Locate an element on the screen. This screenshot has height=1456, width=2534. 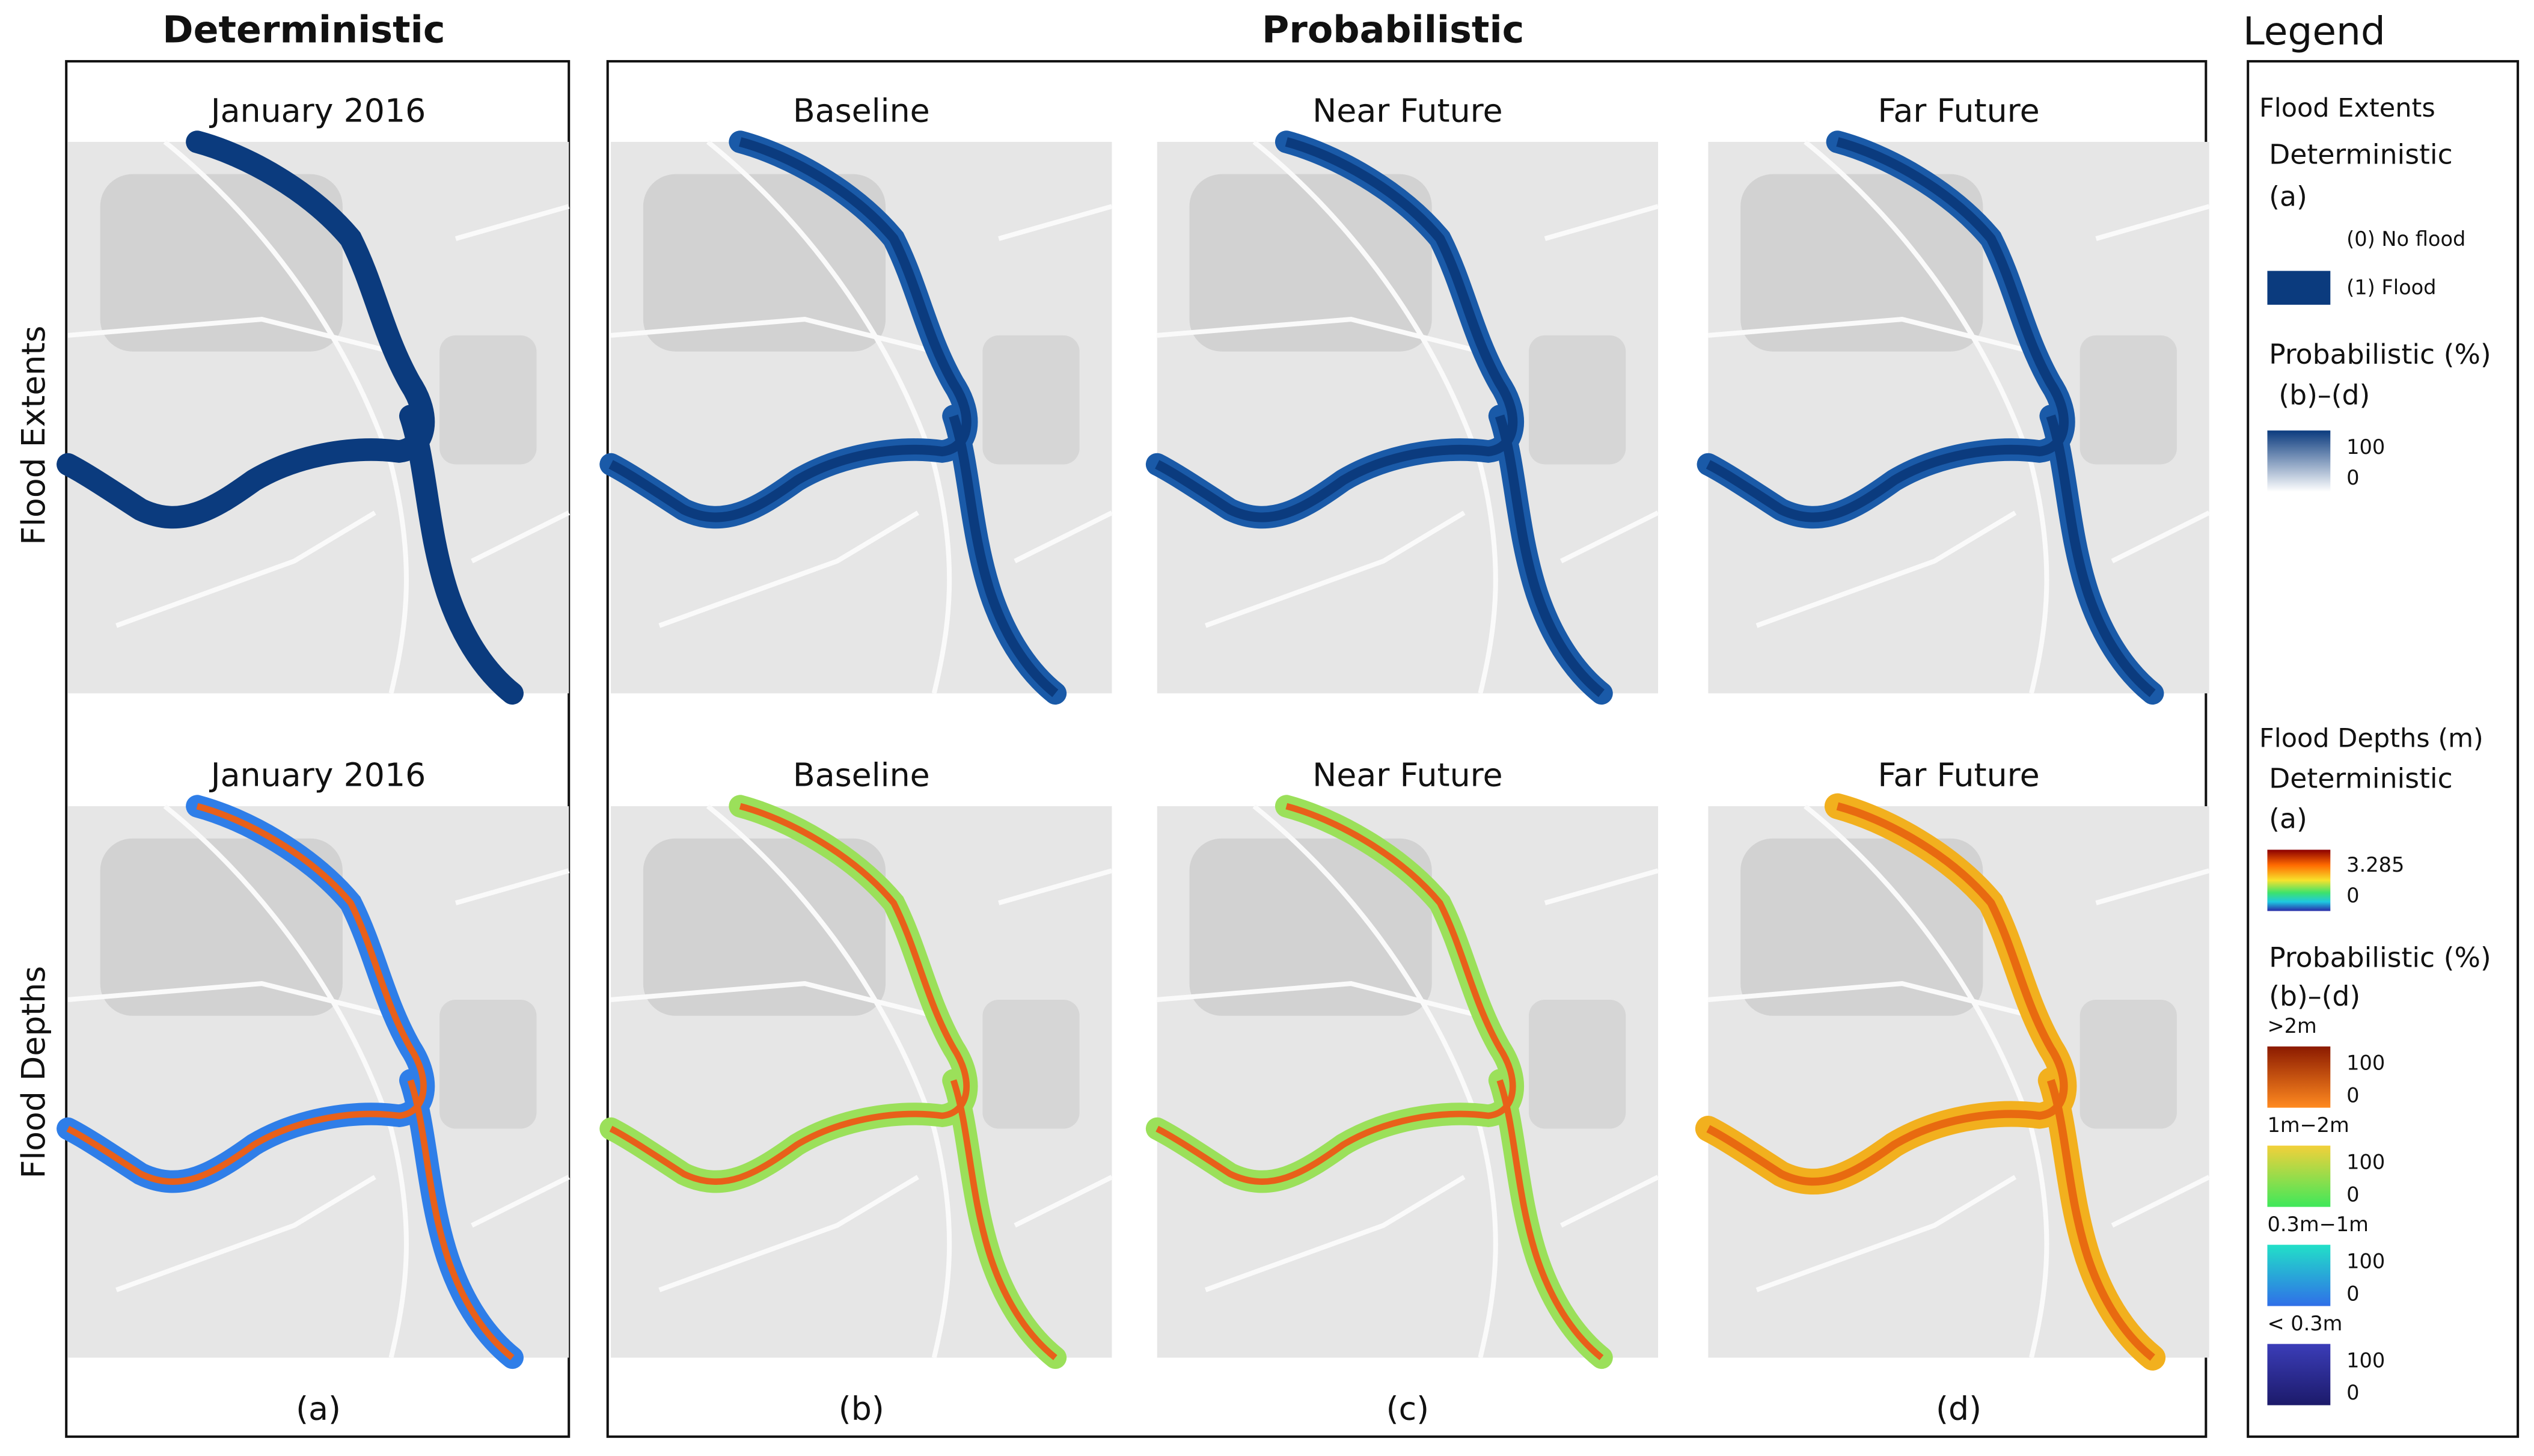
header: Legend is located at coordinates (2314, 32).